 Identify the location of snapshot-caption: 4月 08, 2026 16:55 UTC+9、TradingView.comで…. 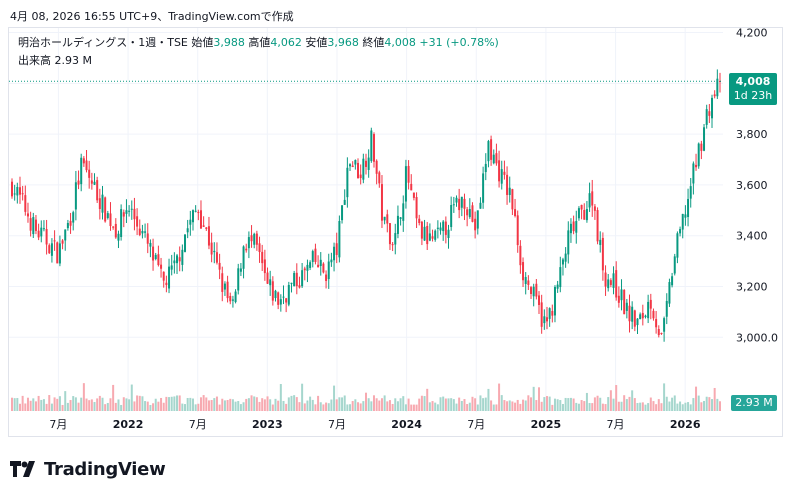
(152, 16).